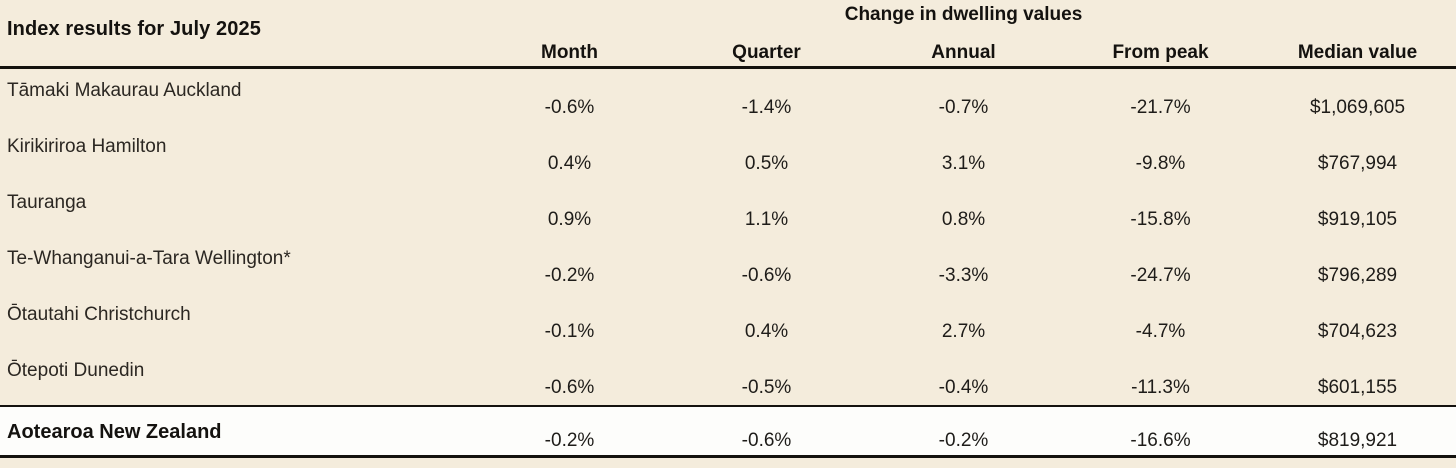  I want to click on row-label: Kirikiriroa Hamilton, so click(87, 146).